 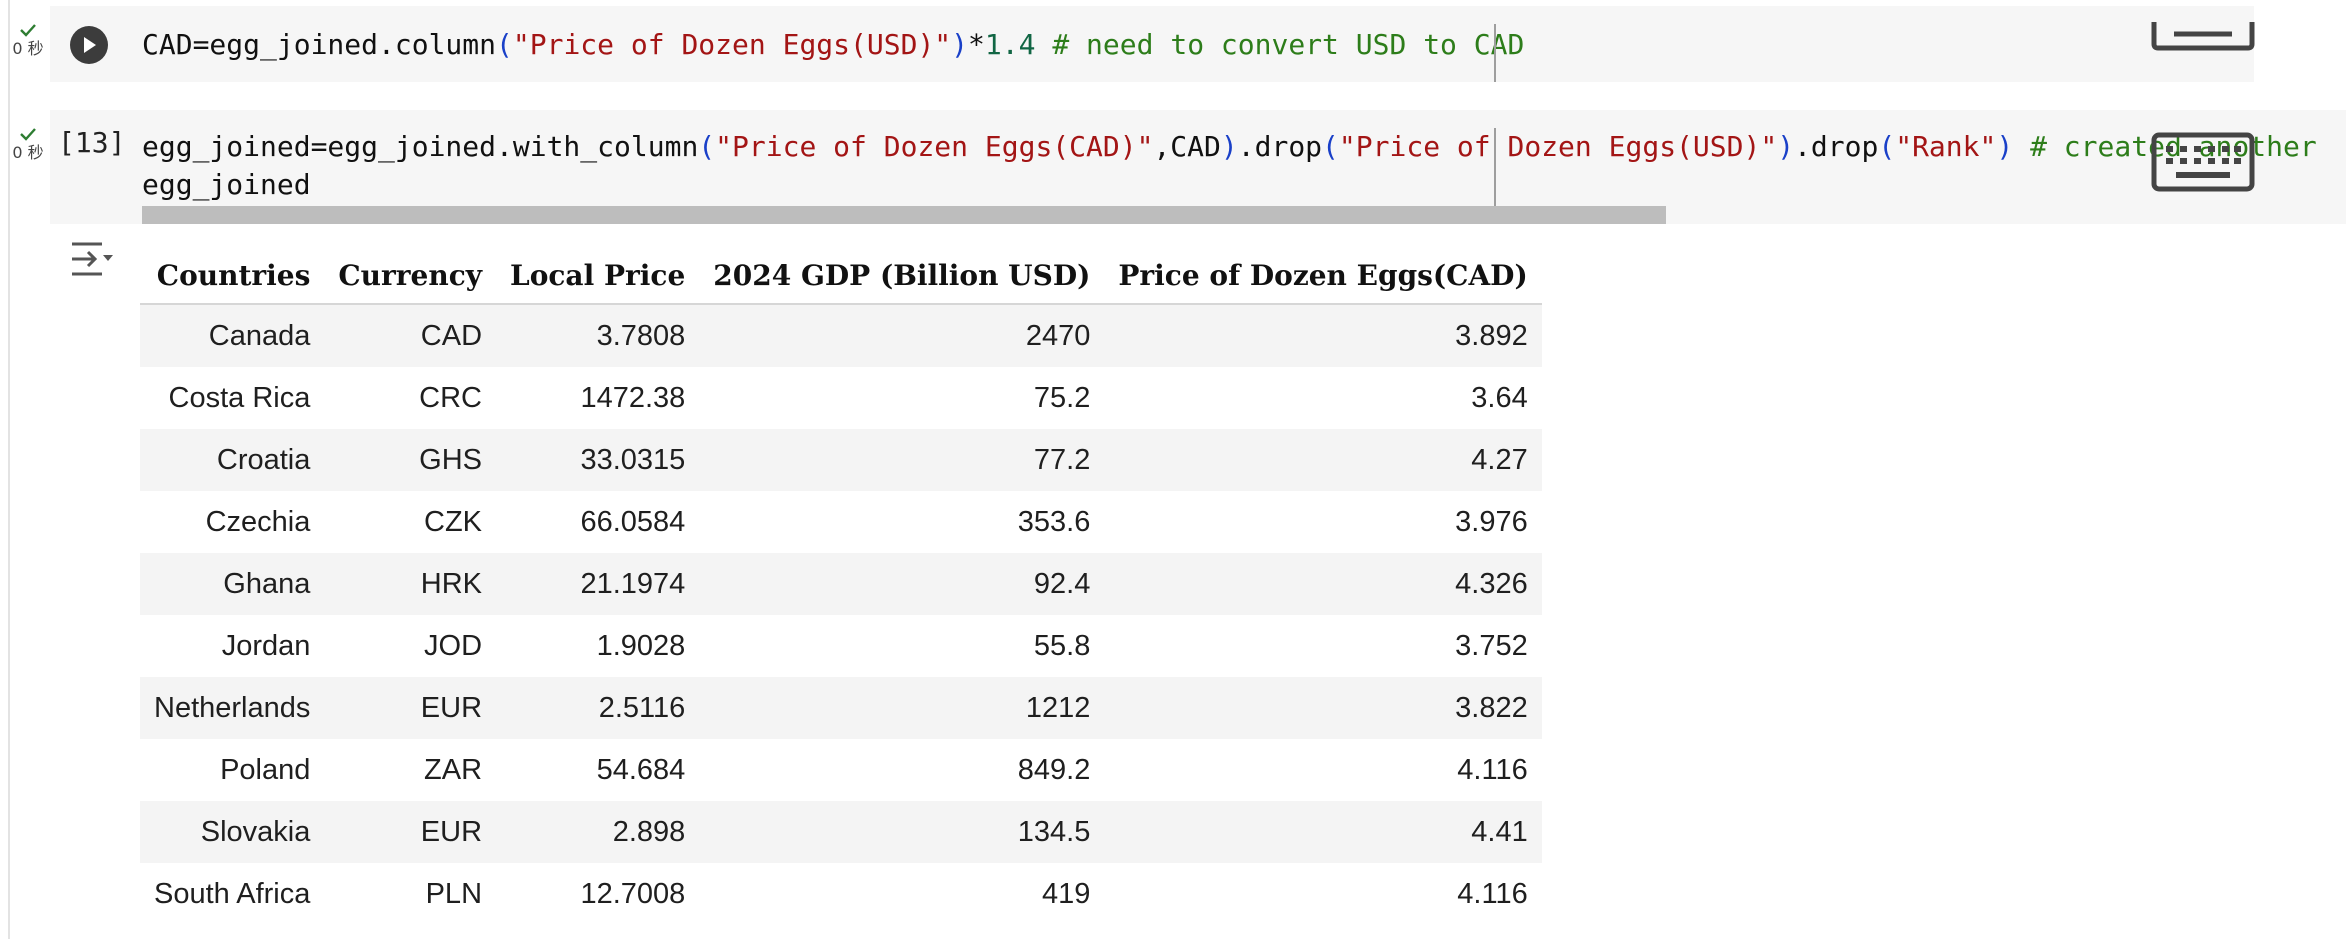 What do you see at coordinates (1946, 146) in the screenshot?
I see `code-token: "Rank"` at bounding box center [1946, 146].